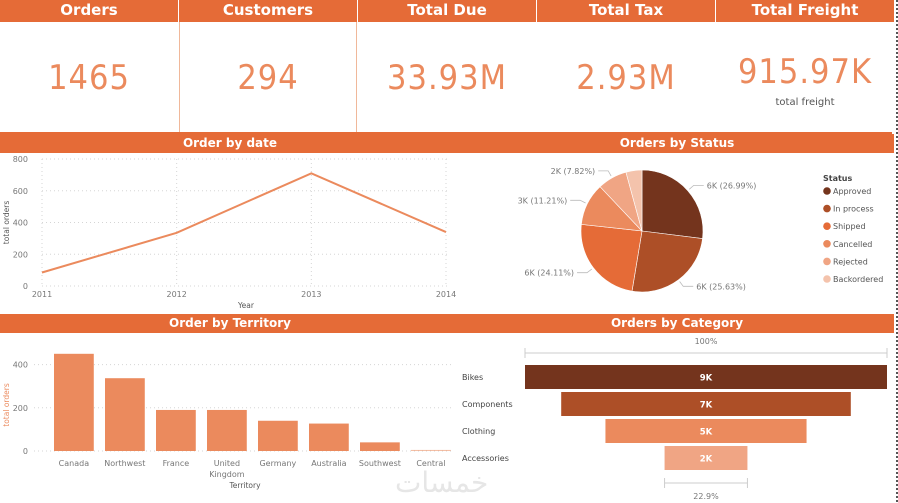 This screenshot has width=898, height=503. Describe the element at coordinates (268, 78) in the screenshot. I see `kpi-customers-value: 294` at that location.